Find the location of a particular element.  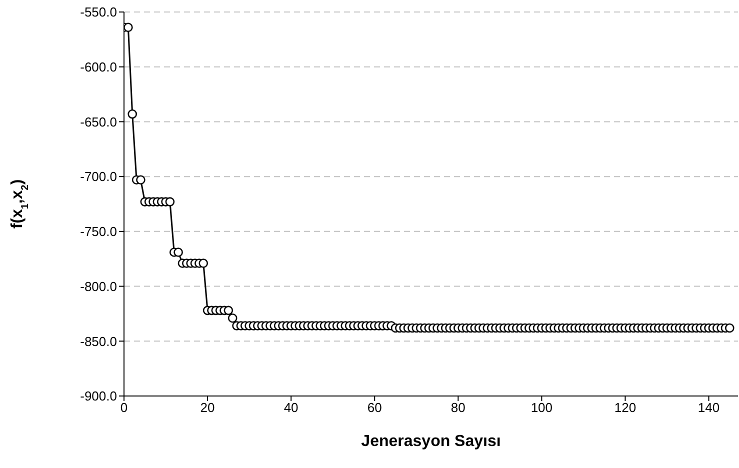

x-axis-title: Jenerasyon Sayısı is located at coordinates (431, 441).